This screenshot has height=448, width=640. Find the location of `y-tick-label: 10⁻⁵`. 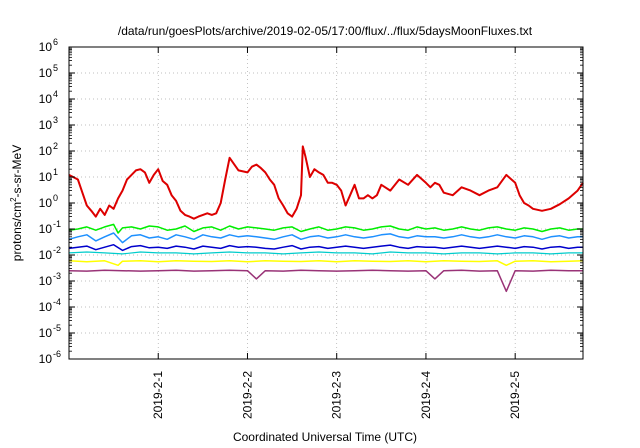

y-tick-label: 10⁻⁵ is located at coordinates (50, 331).